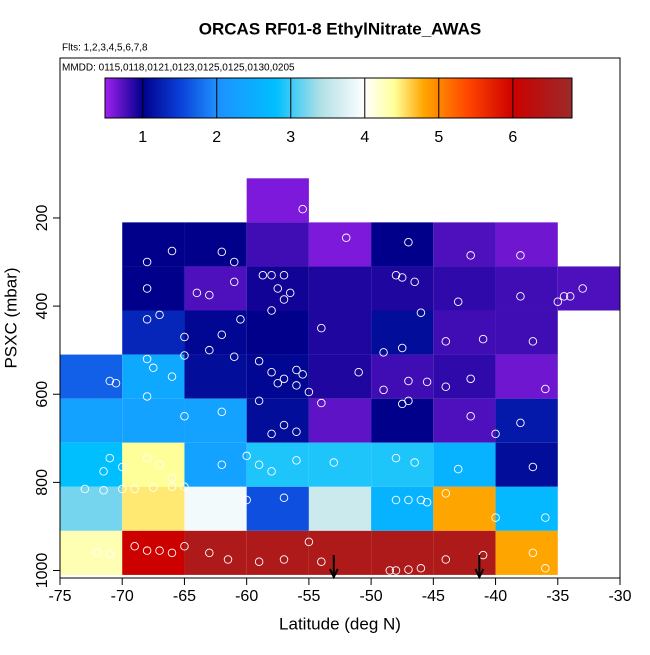  What do you see at coordinates (512, 137) in the screenshot?
I see `colorbar-tick-label: 6` at bounding box center [512, 137].